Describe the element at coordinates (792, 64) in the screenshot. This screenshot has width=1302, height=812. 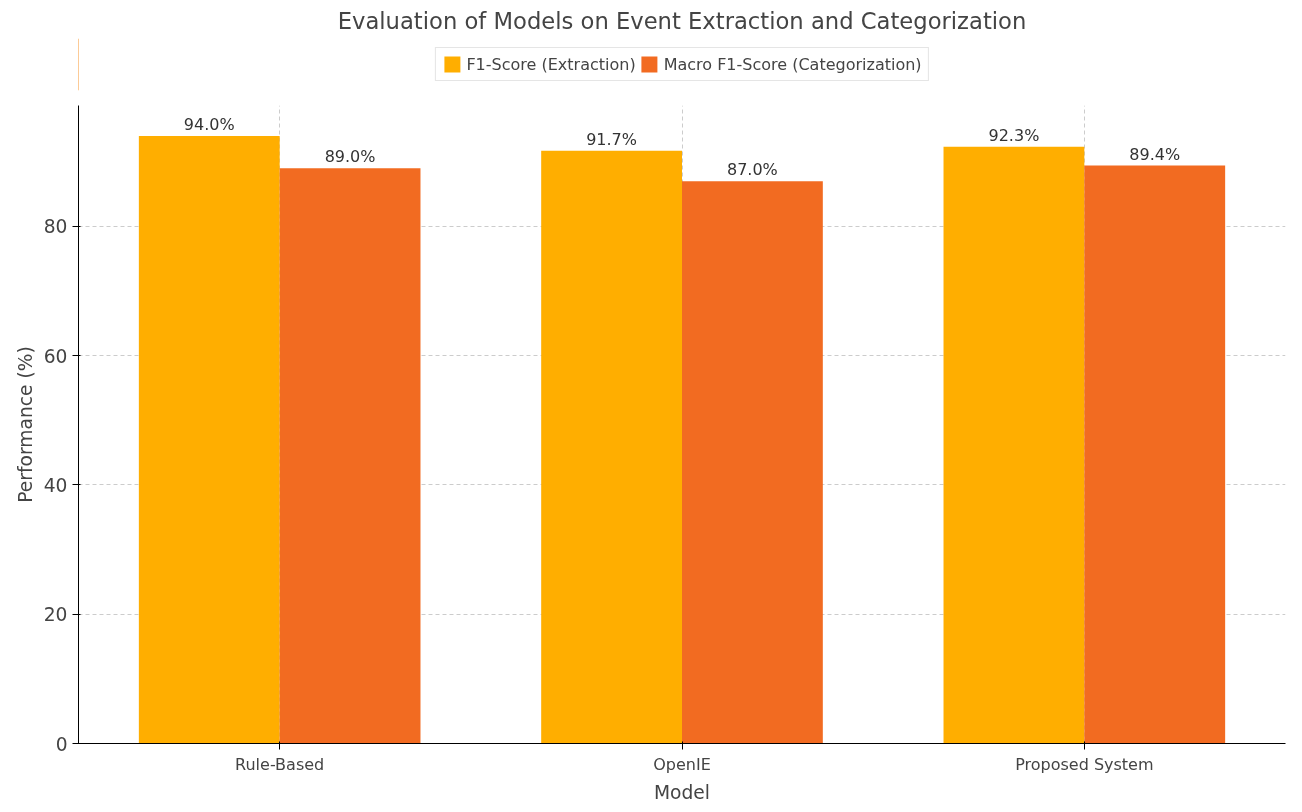
I see `legend-label: Macro F1-Score (Categorization)` at that location.